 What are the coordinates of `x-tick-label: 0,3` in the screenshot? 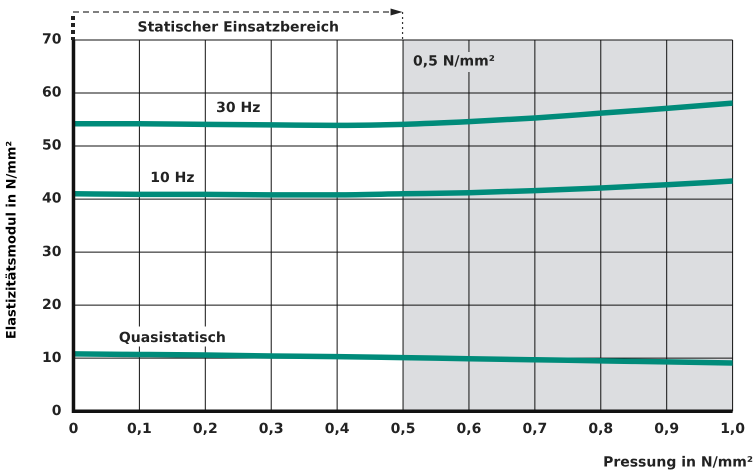 It's located at (271, 429).